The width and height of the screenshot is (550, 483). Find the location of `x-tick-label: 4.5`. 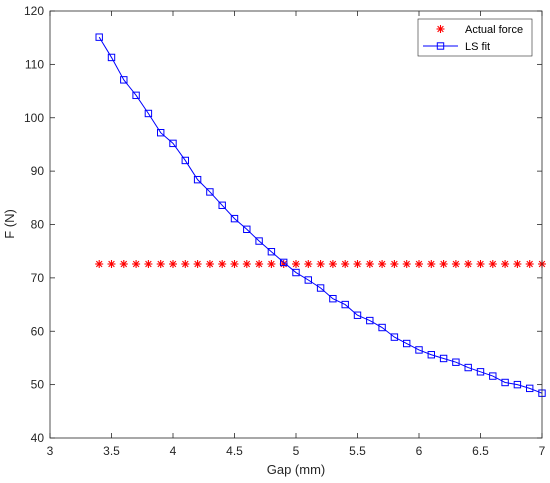

x-tick-label: 4.5 is located at coordinates (234, 451).